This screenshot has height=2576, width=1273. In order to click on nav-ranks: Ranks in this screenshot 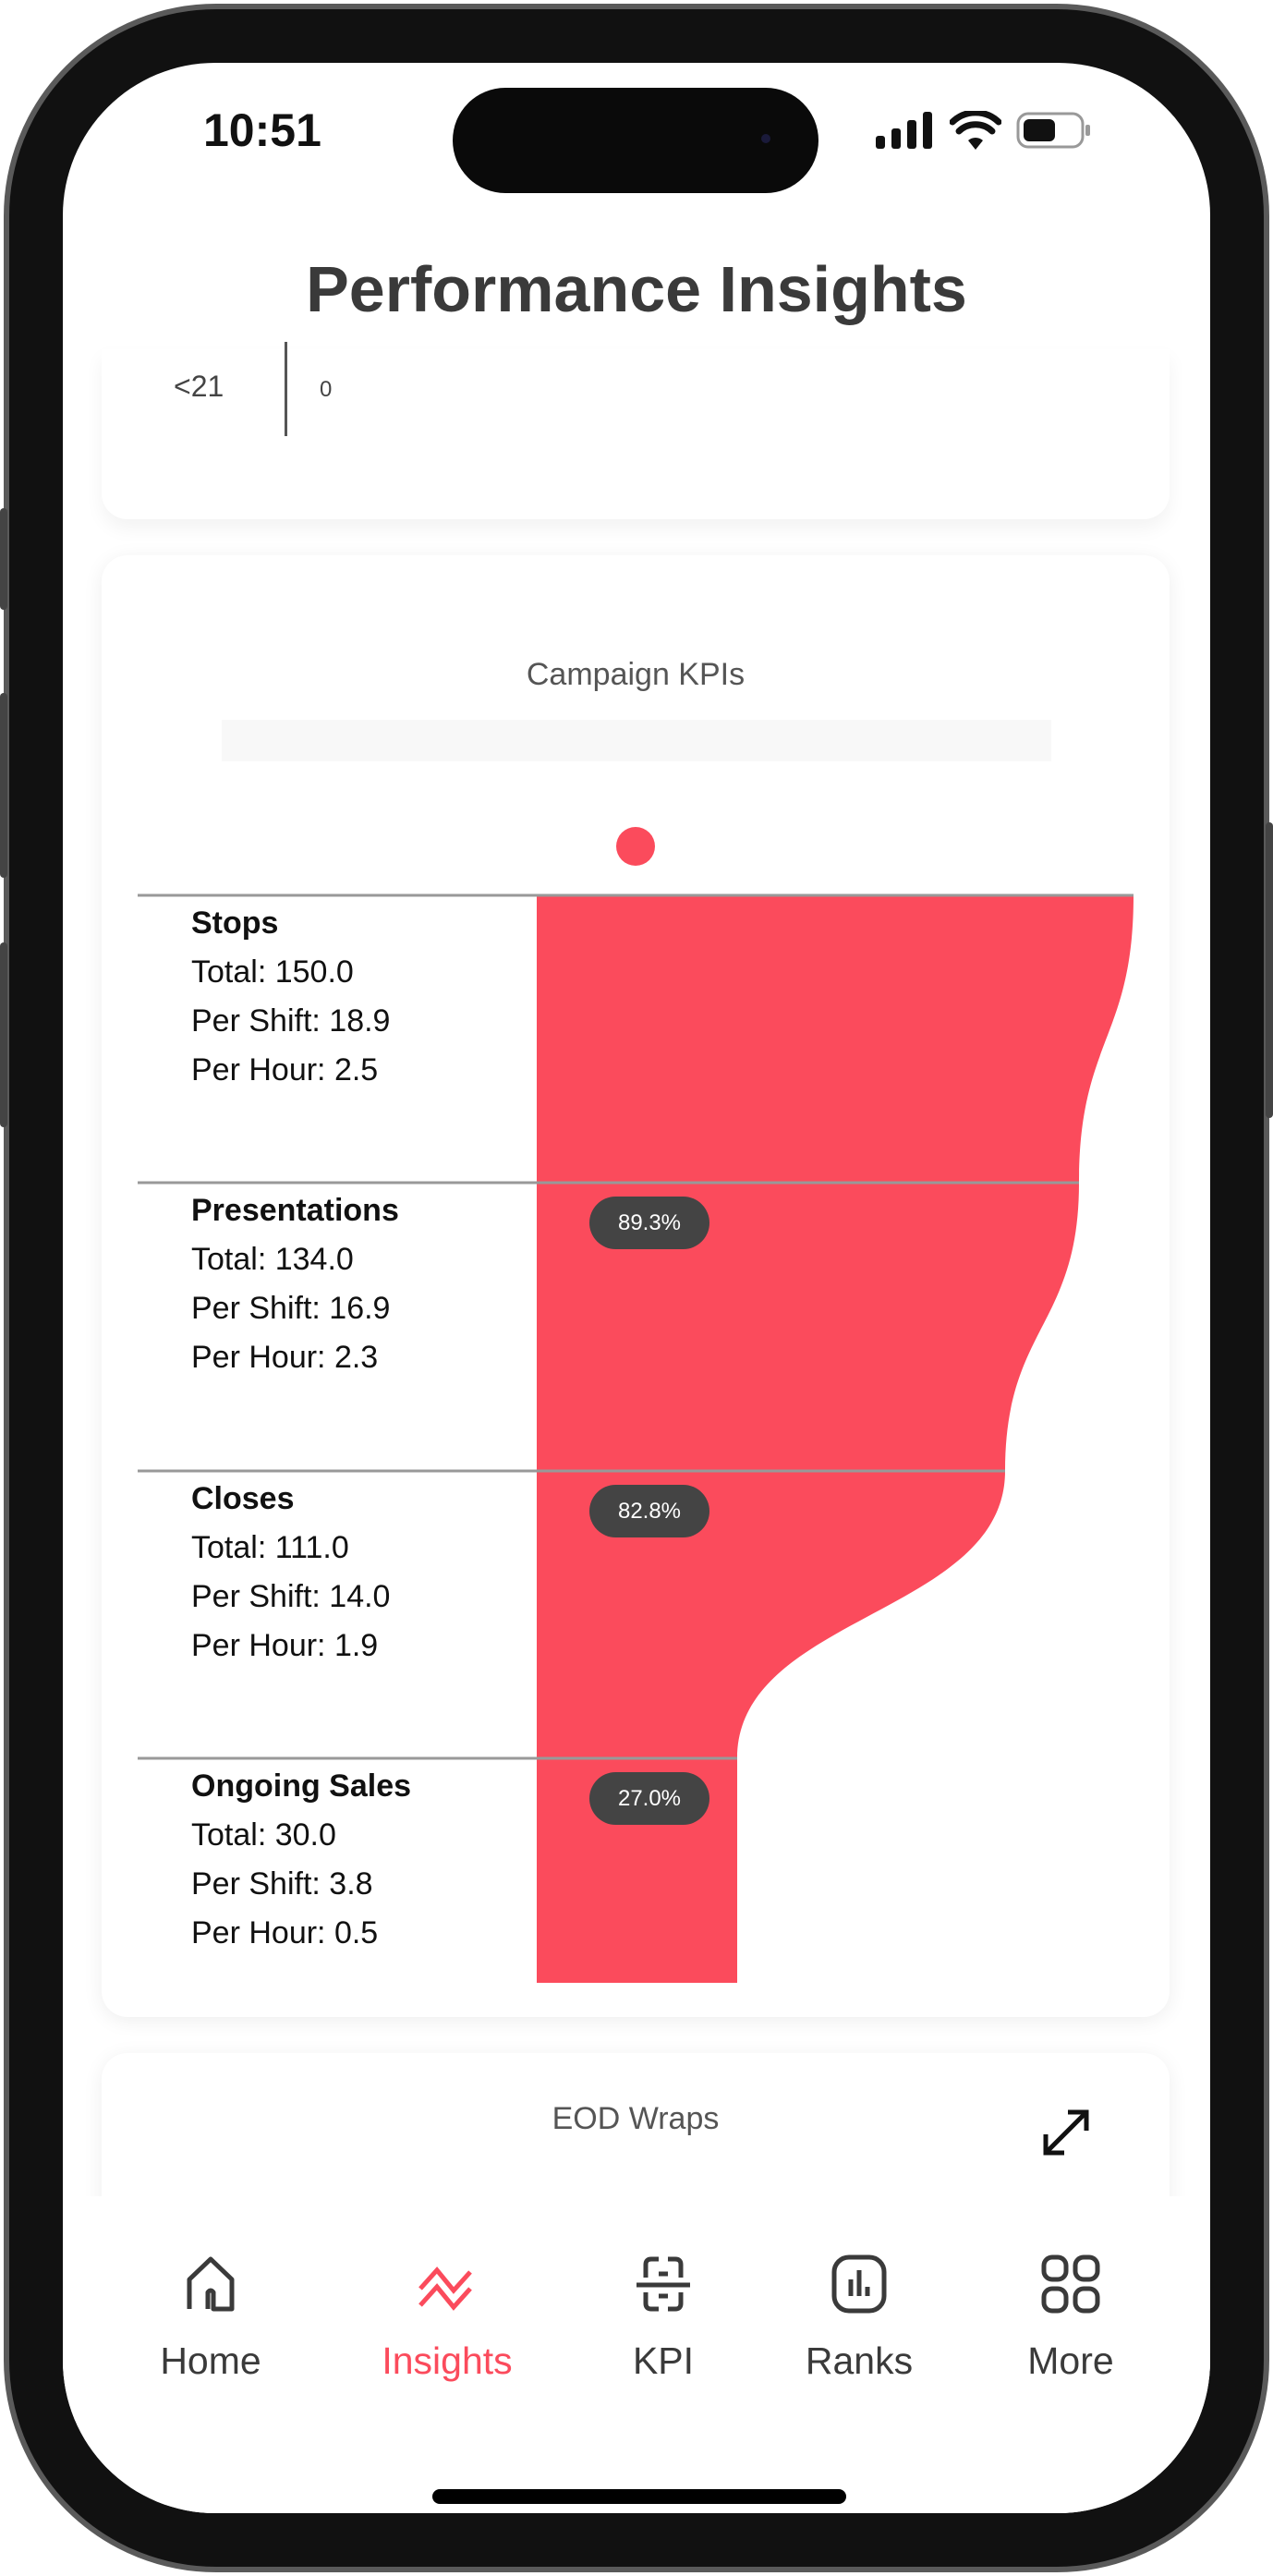, I will do `click(859, 2317)`.